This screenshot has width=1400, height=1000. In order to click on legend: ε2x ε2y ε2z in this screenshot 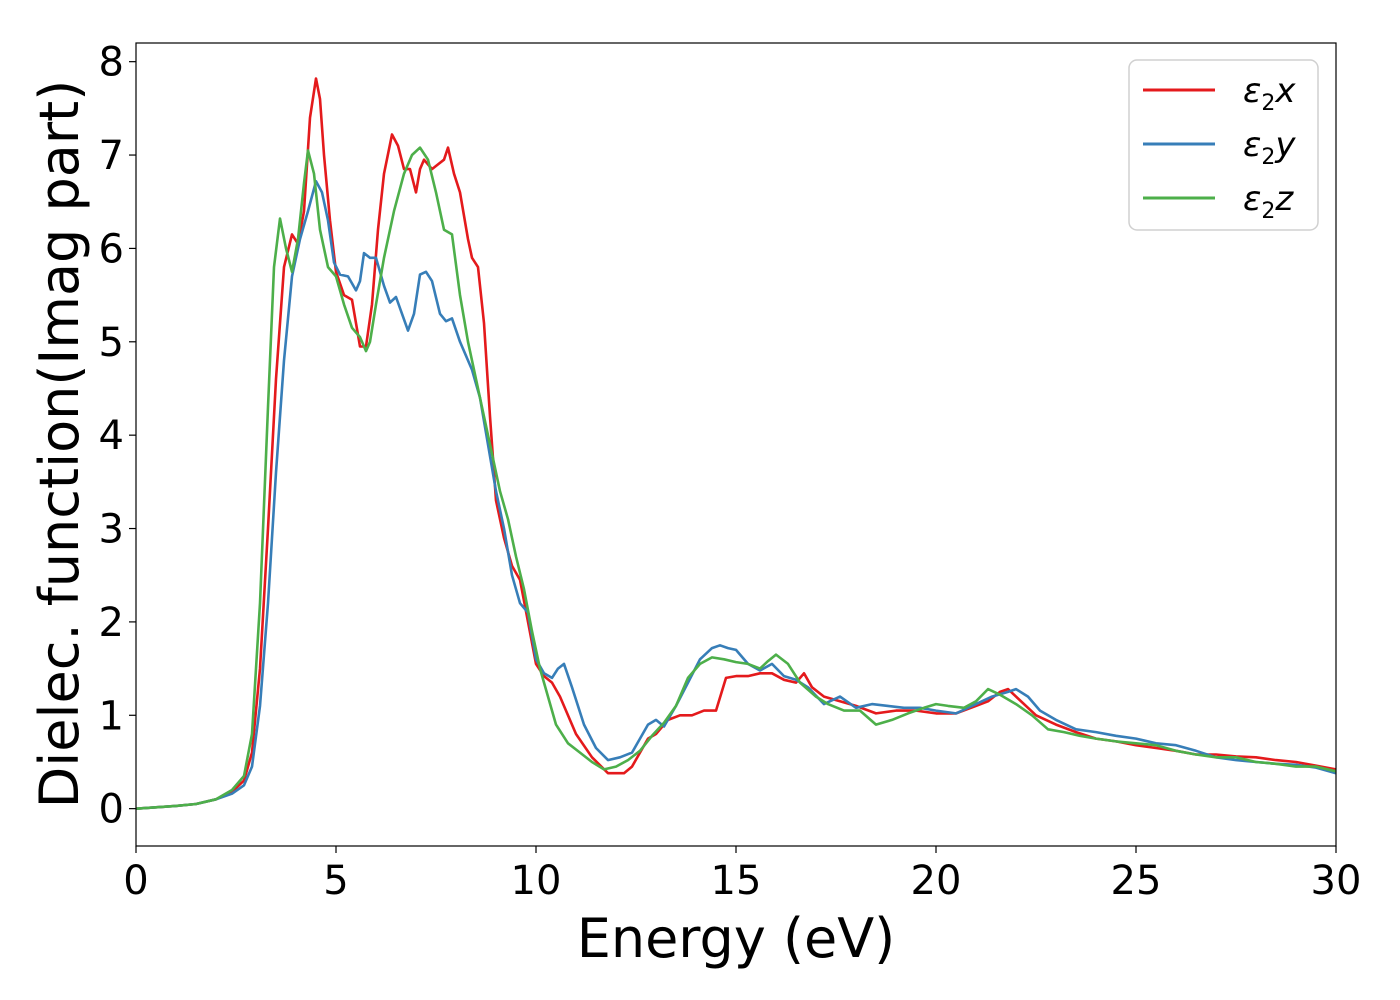, I will do `click(1223, 145)`.